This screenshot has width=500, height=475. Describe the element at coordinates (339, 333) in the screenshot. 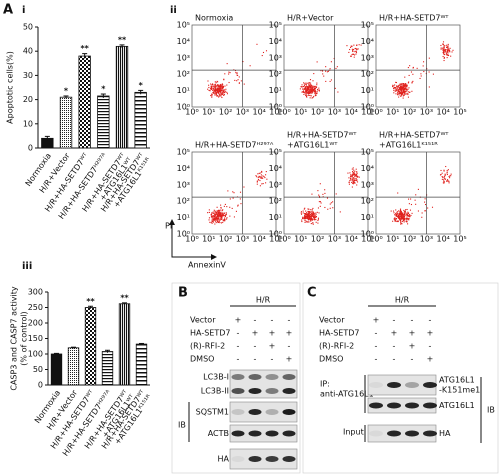

I see `treatment-label: HA-SETD7` at that location.